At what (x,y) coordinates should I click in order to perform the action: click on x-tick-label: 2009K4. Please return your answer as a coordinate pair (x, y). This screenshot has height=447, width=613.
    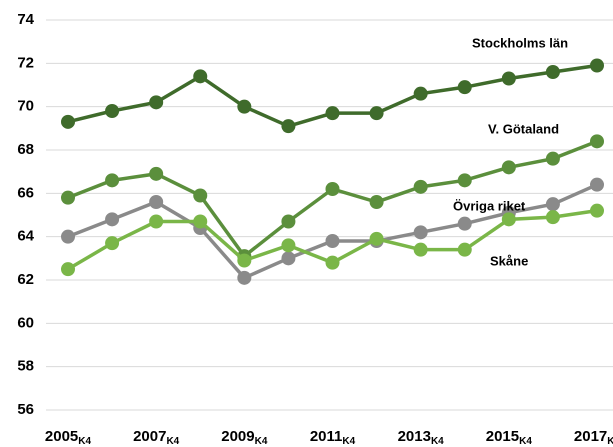
    Looking at the image, I should click on (244, 437).